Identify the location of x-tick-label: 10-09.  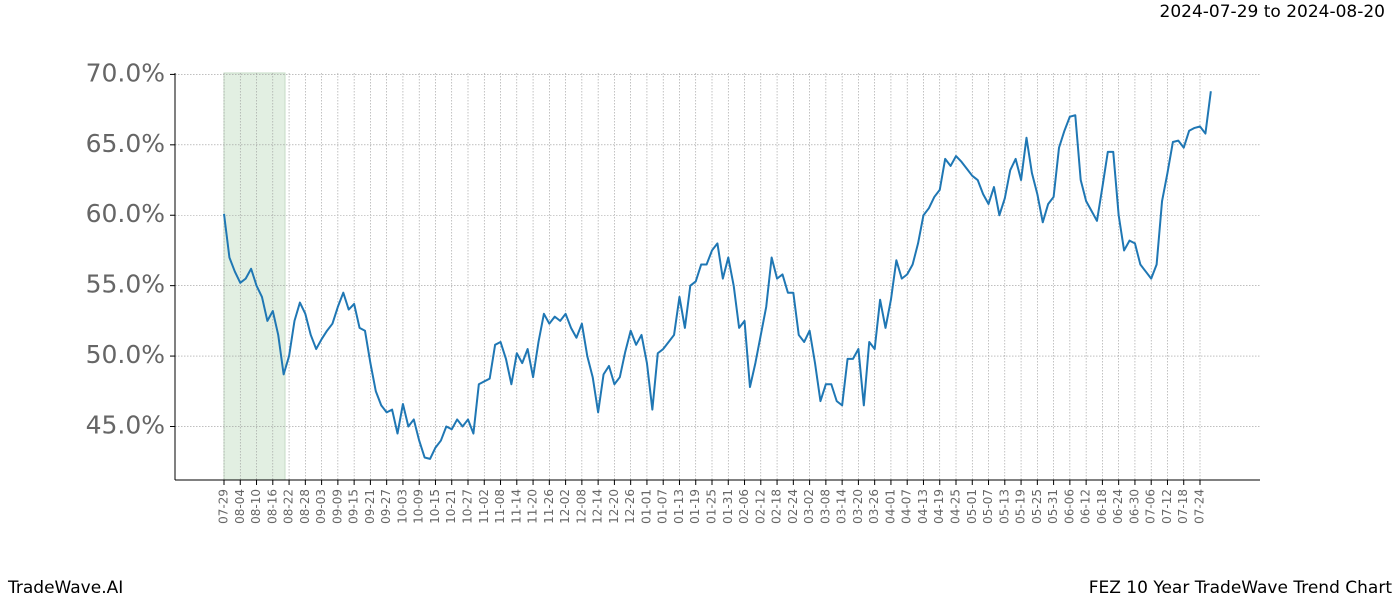
(419, 506).